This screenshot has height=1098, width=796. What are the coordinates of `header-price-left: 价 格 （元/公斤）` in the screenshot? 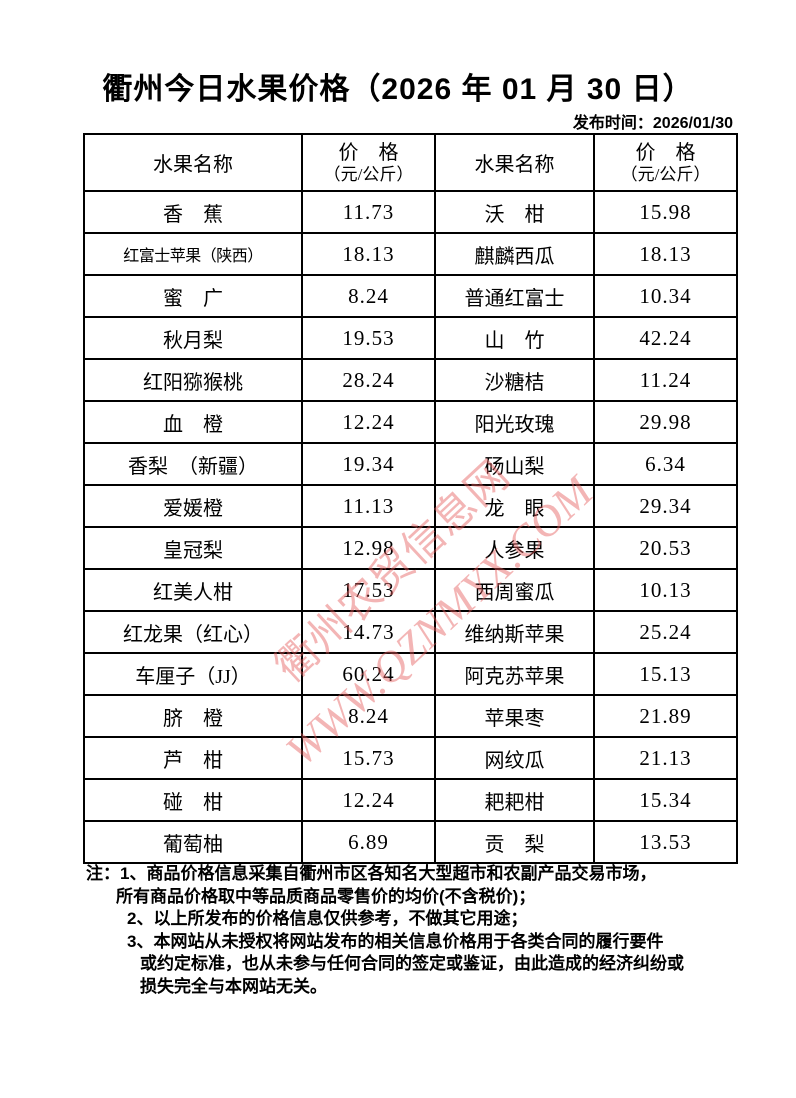 It's located at (368, 162).